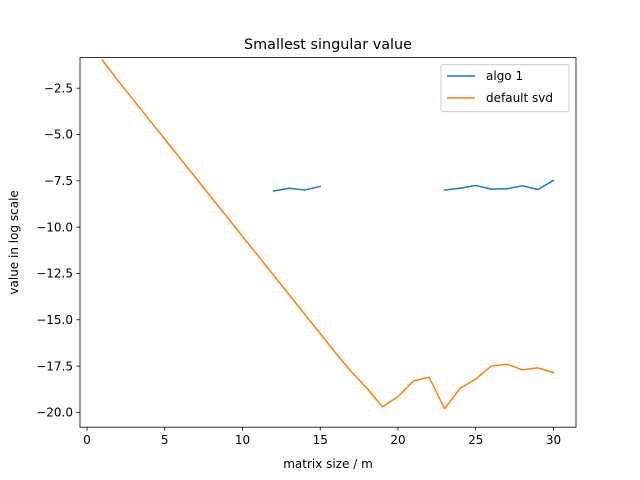 This screenshot has width=640, height=480. What do you see at coordinates (165, 440) in the screenshot?
I see `x-tick-label: 5` at bounding box center [165, 440].